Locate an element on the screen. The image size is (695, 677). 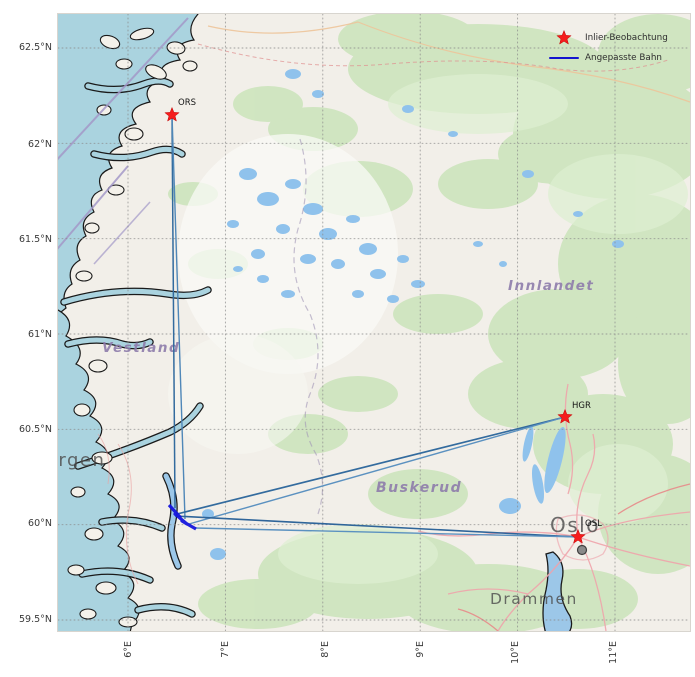
xtick-10e: 10°E is located at coordinates (515, 652).